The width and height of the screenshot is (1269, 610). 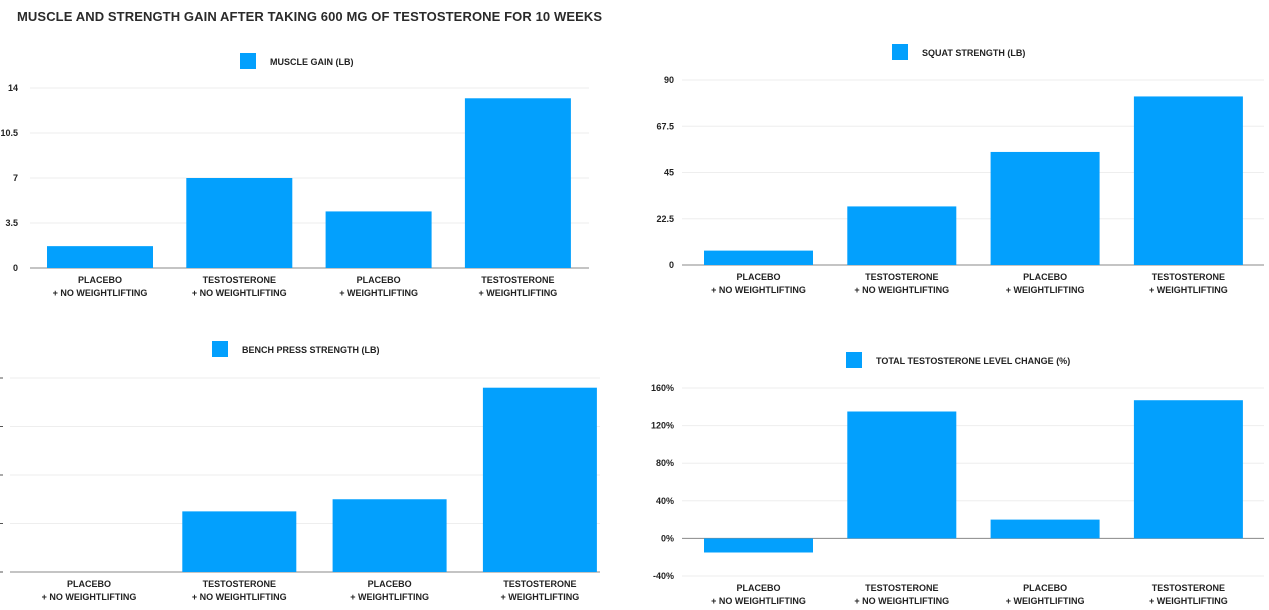 What do you see at coordinates (973, 53) in the screenshot?
I see `legend-label: SQUAT STRENGTH (LB)` at bounding box center [973, 53].